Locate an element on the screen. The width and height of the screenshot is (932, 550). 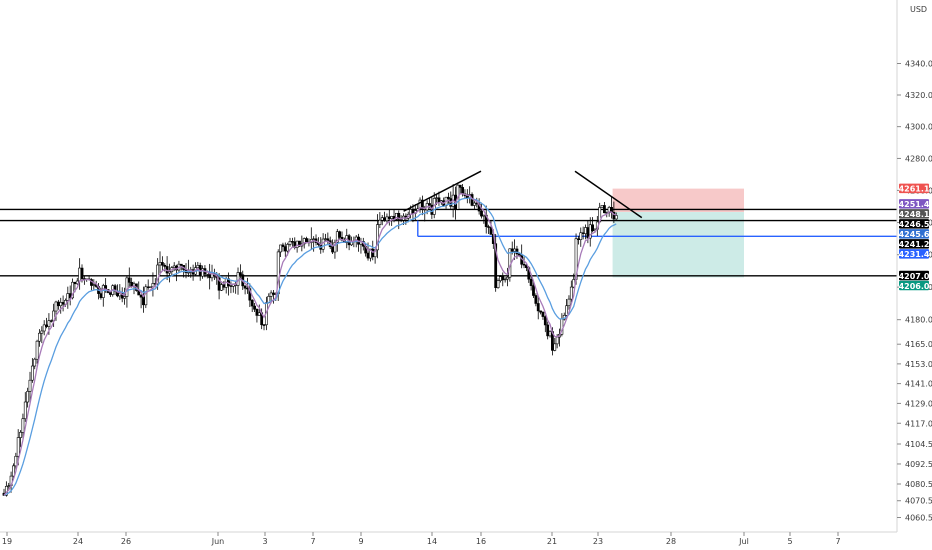
x-tick-label: 28 is located at coordinates (671, 541).